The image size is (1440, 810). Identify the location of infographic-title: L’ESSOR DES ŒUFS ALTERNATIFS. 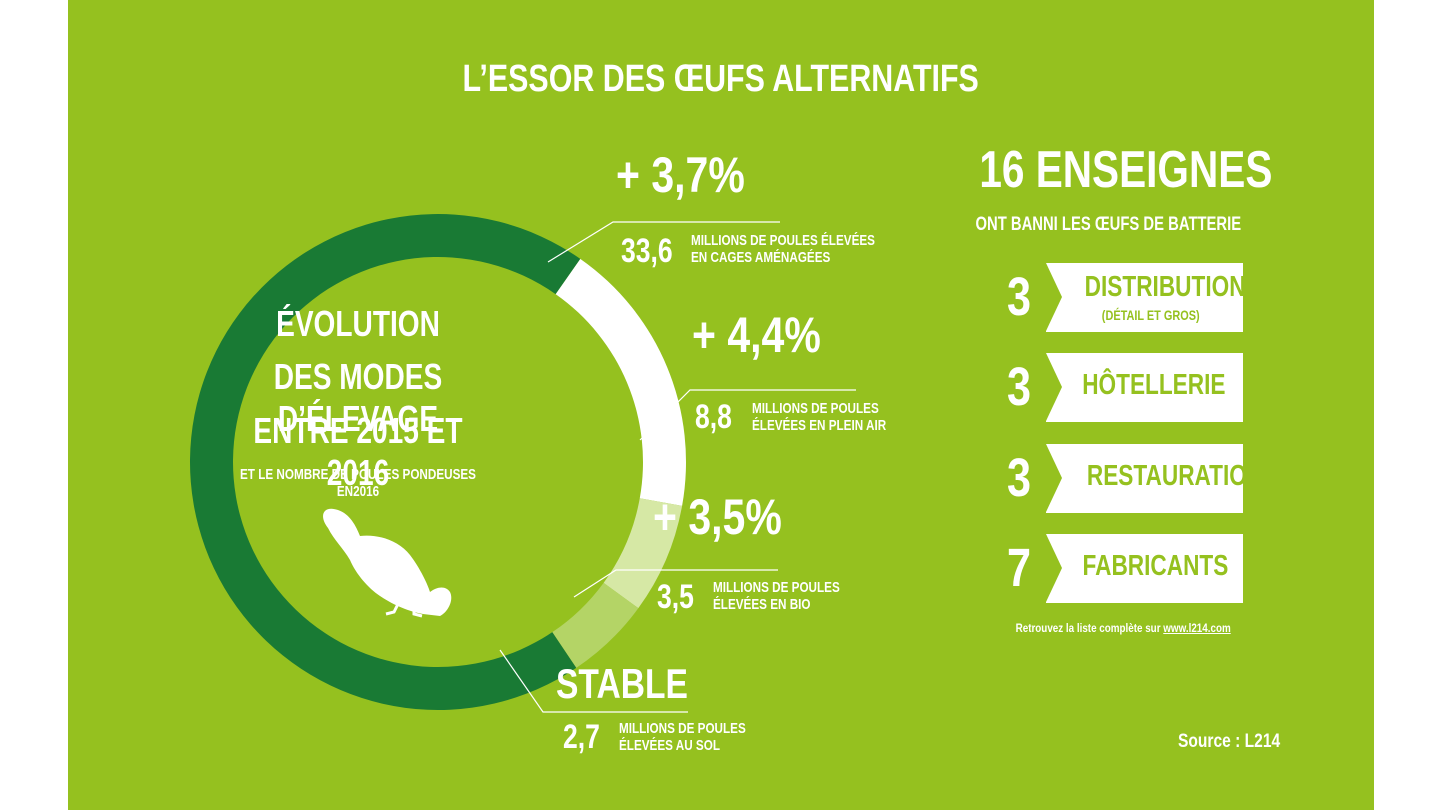
(721, 79).